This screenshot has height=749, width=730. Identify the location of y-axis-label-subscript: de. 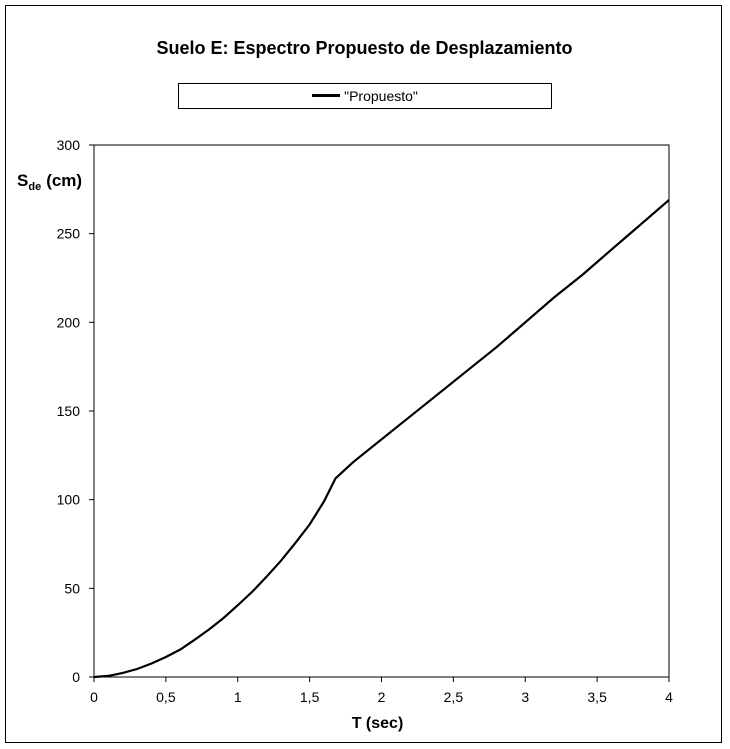
(34, 187).